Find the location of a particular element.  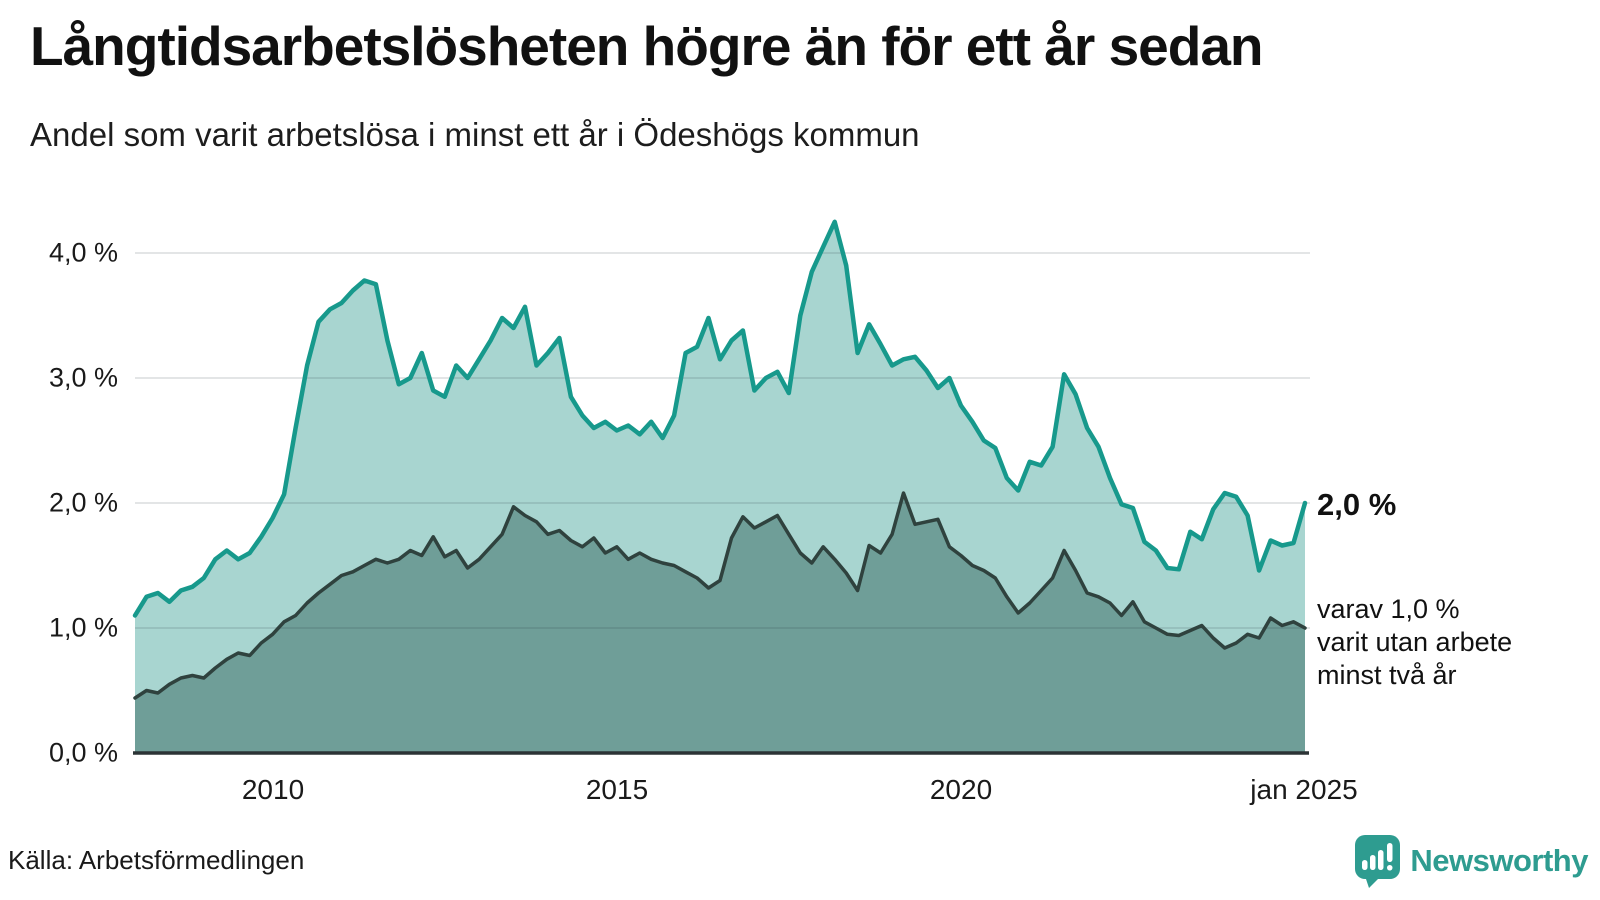

newsworthy-logo: Newsworthy is located at coordinates (1471, 861).